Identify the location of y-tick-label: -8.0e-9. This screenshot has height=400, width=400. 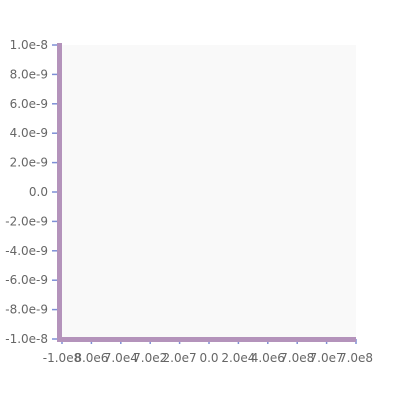
(26, 310).